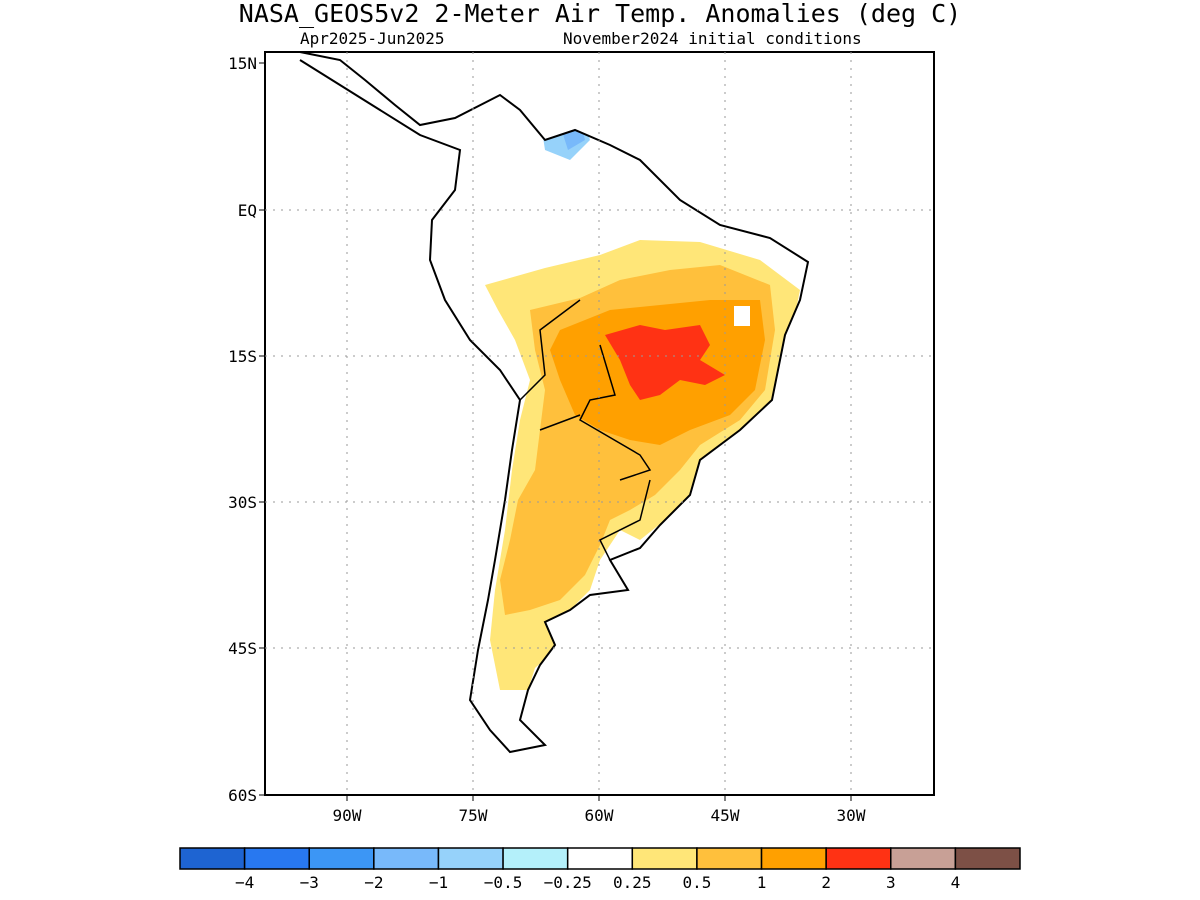  I want to click on forecast-period: Apr2025-Jun2025, so click(372, 38).